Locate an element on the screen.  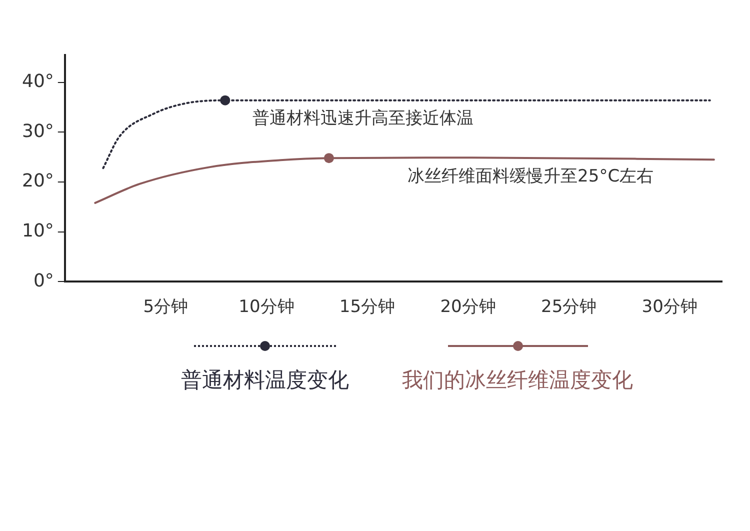
x-tick-label: 5分钟 is located at coordinates (165, 307).